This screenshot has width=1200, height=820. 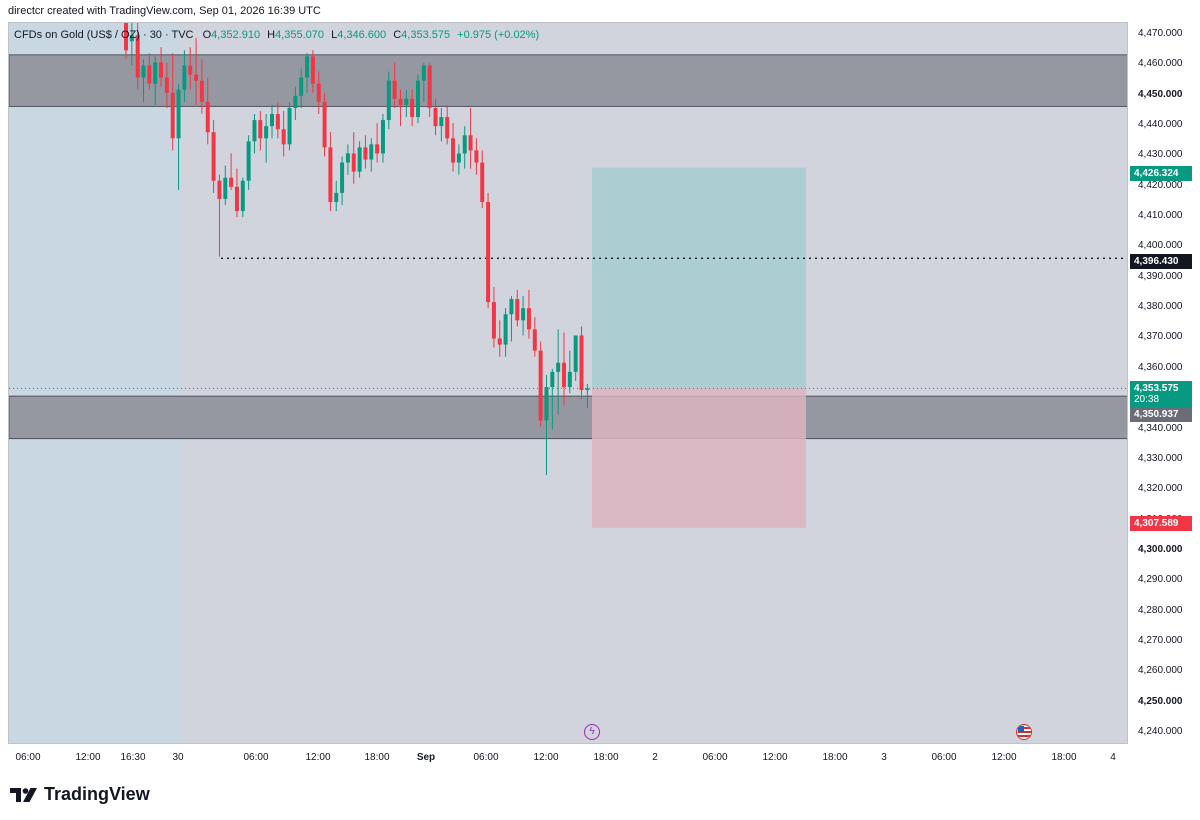 I want to click on price-axis-label: 4,300.000, so click(x=1160, y=549).